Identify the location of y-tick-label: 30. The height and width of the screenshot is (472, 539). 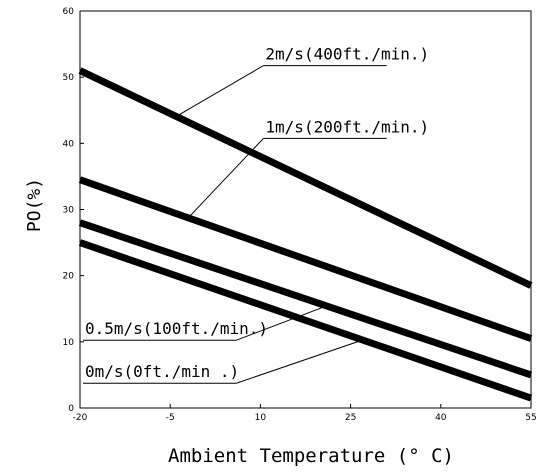
(69, 211).